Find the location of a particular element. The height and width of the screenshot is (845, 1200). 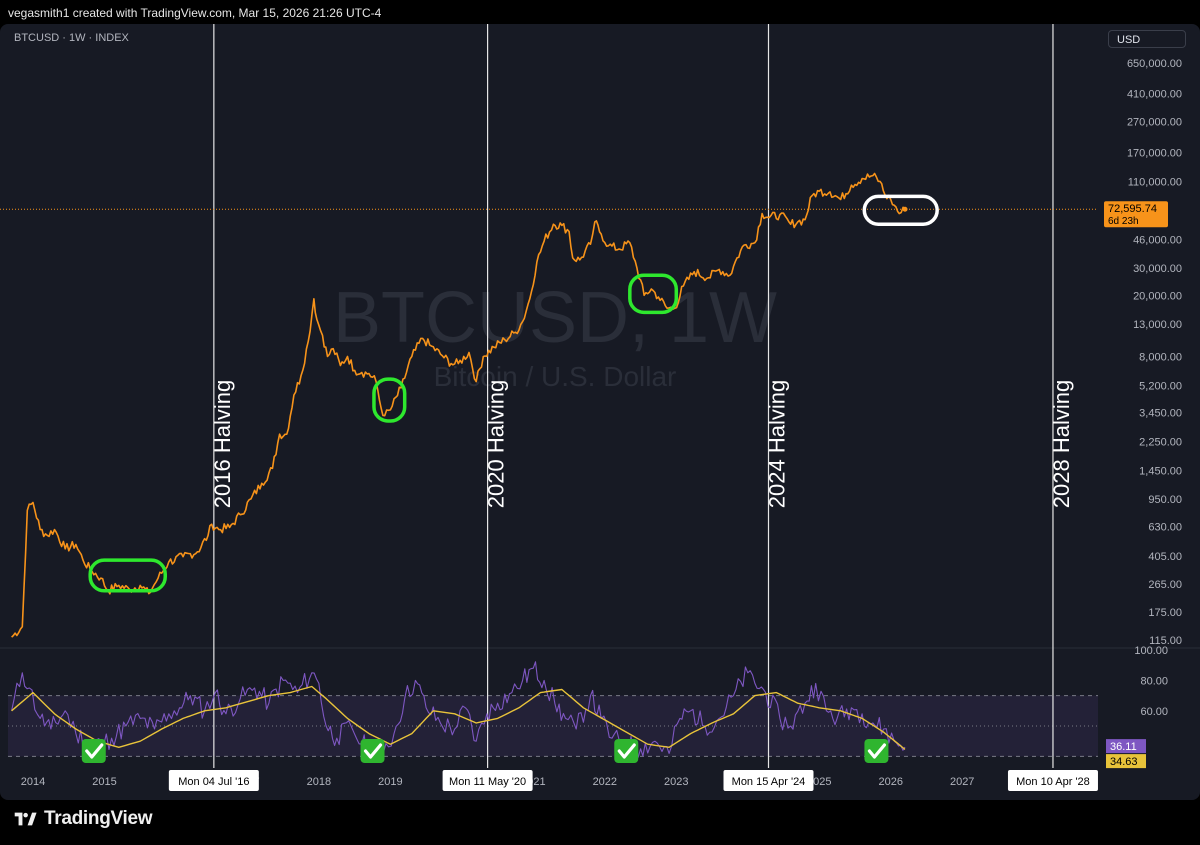

price-axis-label: 20,000.00 is located at coordinates (1157, 296).